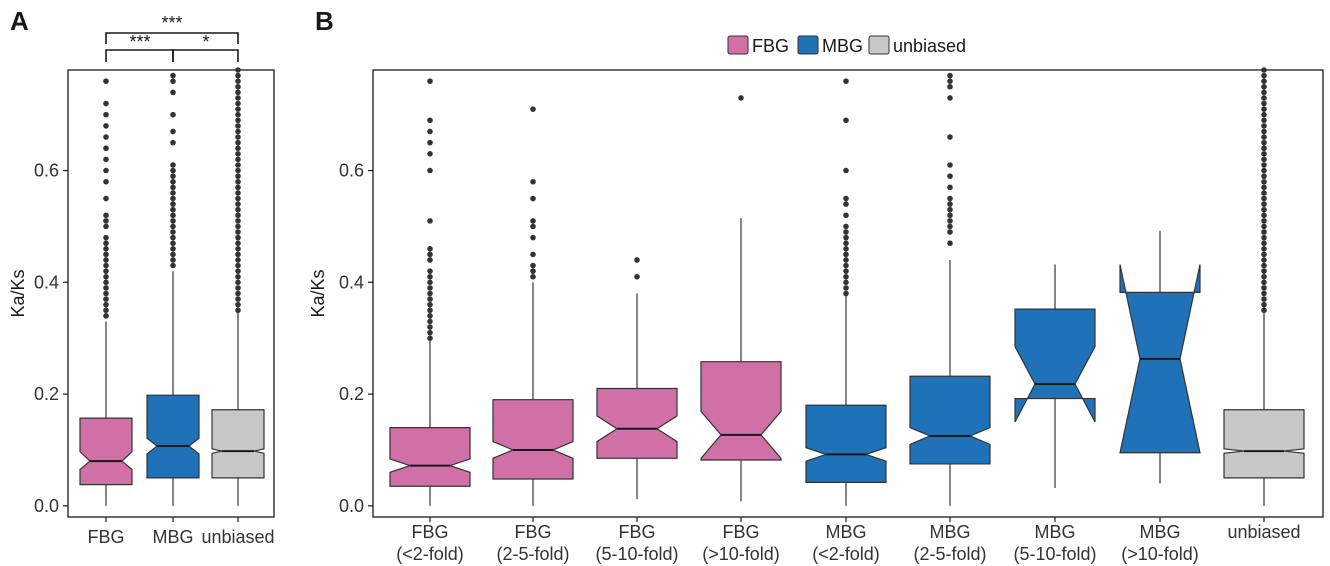  I want to click on x-tick-label: unbiased, so click(237, 537).